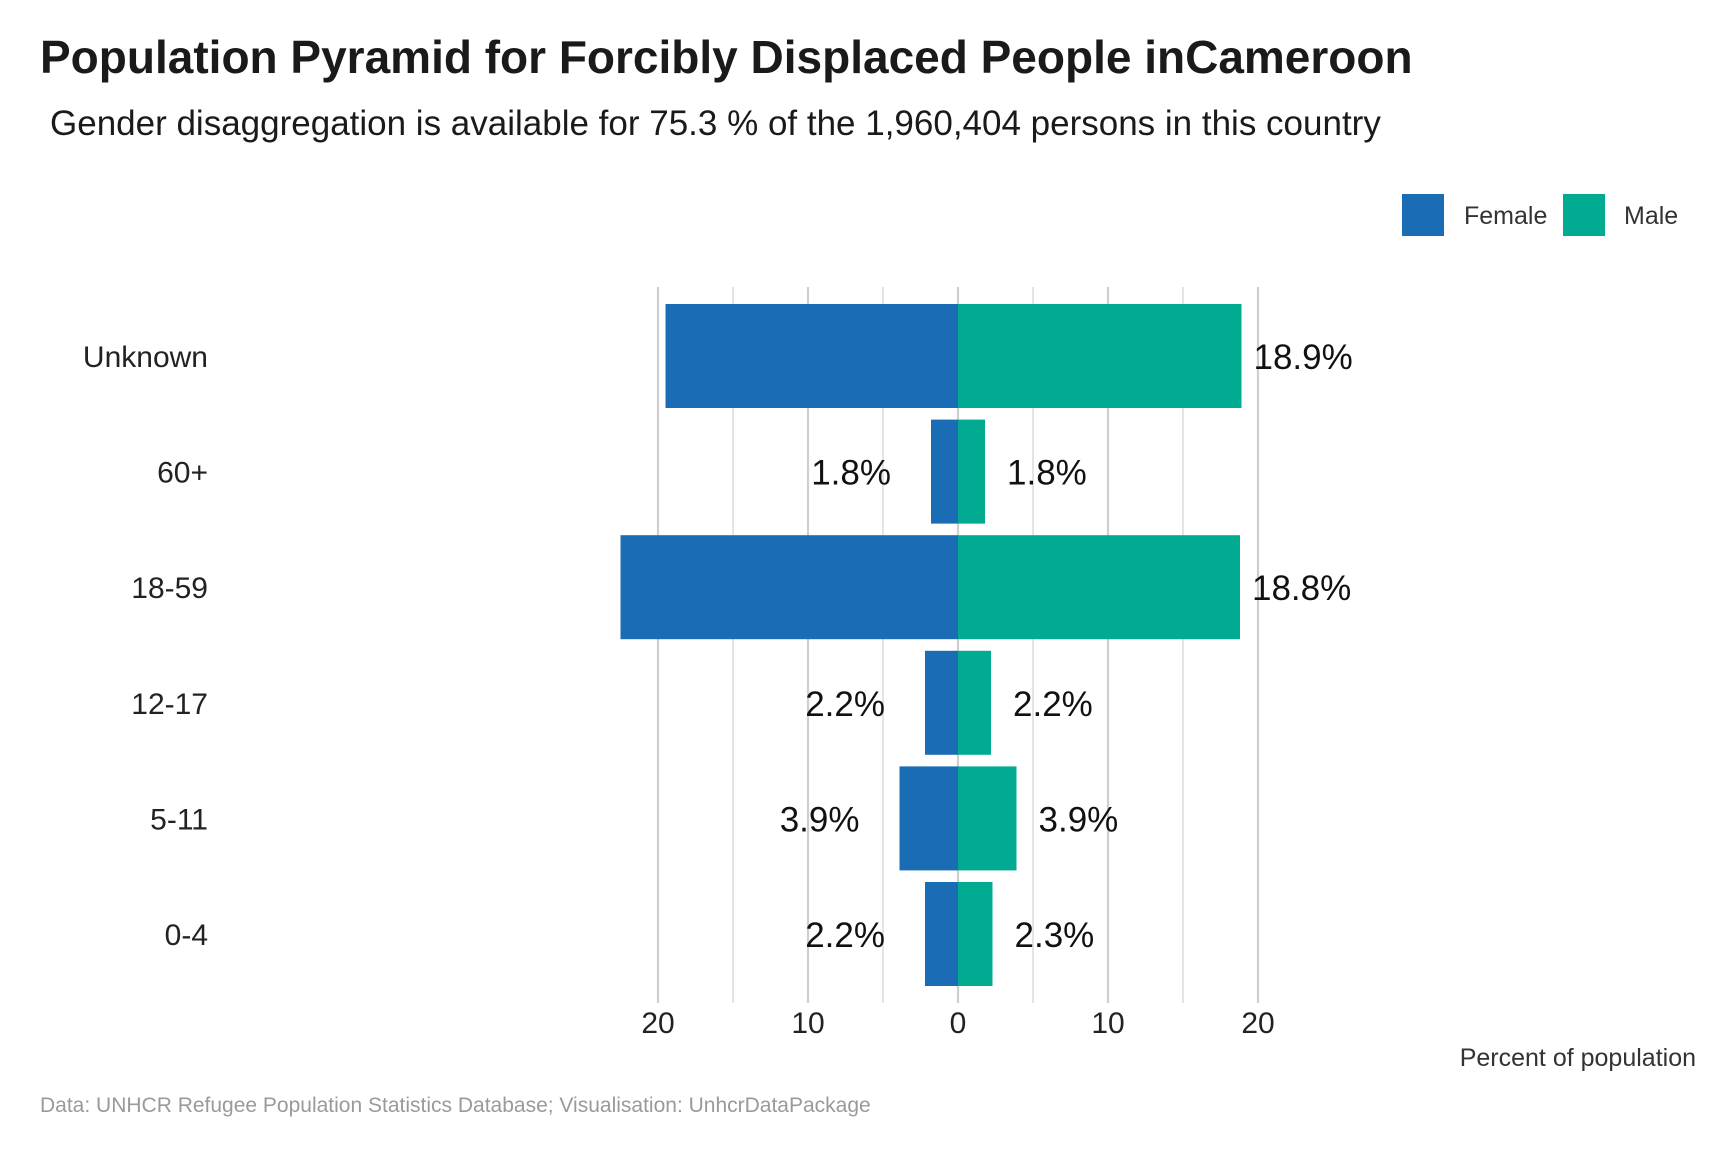 Image resolution: width=1728 pixels, height=1152 pixels. I want to click on data-label-male-18-59: 18.8%, so click(1301, 588).